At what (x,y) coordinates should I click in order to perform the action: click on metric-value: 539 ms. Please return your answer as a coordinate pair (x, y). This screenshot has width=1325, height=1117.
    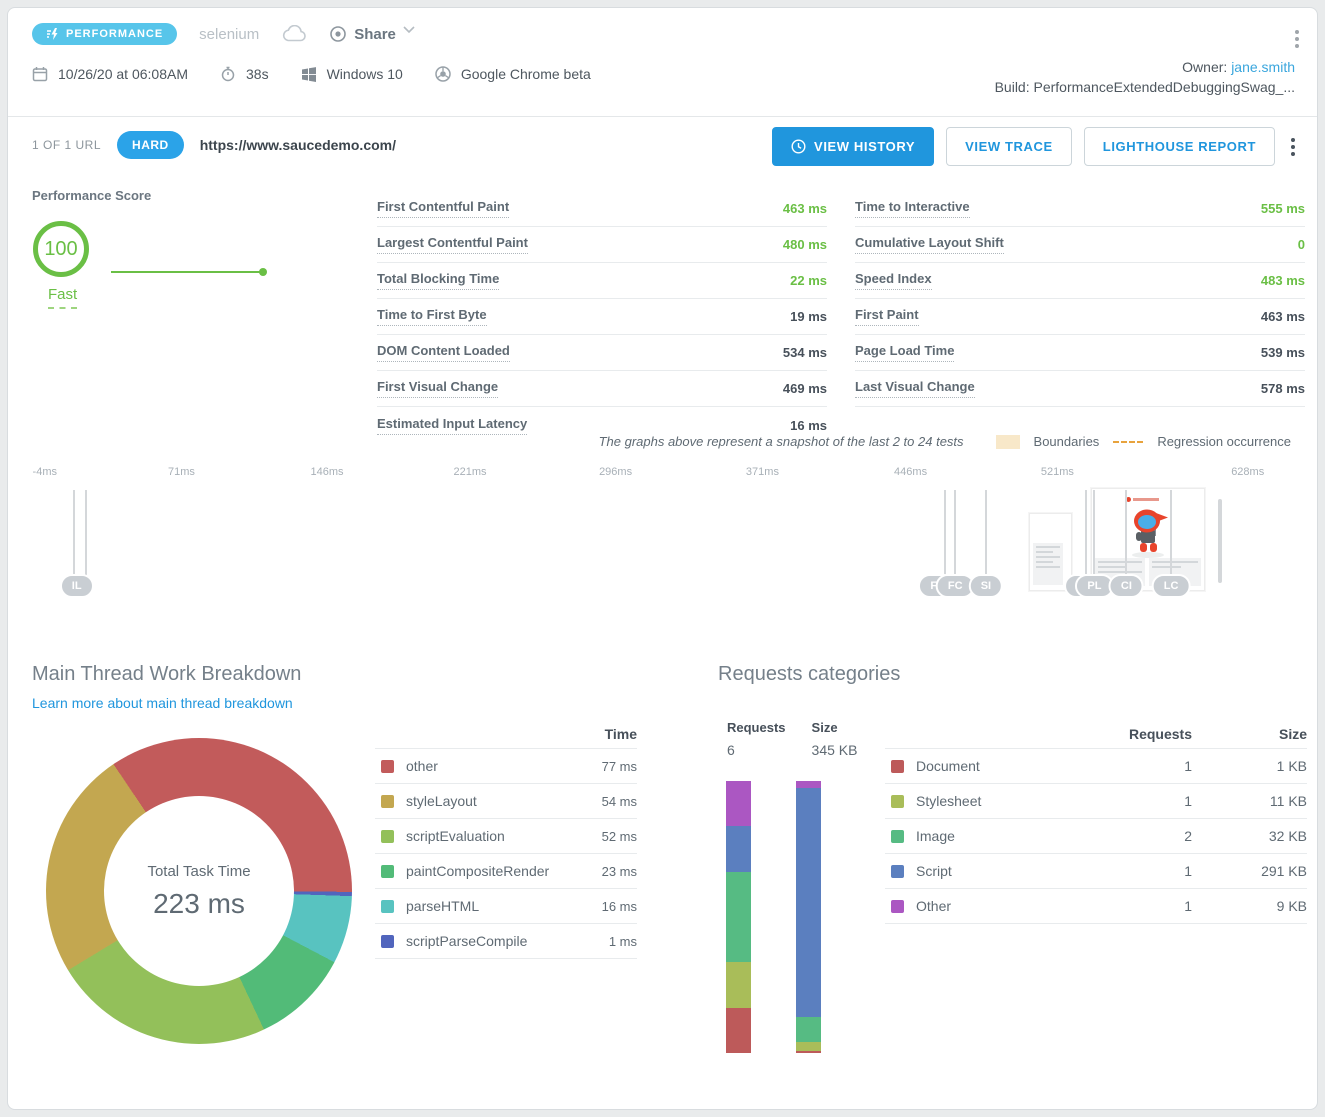
    Looking at the image, I should click on (1282, 352).